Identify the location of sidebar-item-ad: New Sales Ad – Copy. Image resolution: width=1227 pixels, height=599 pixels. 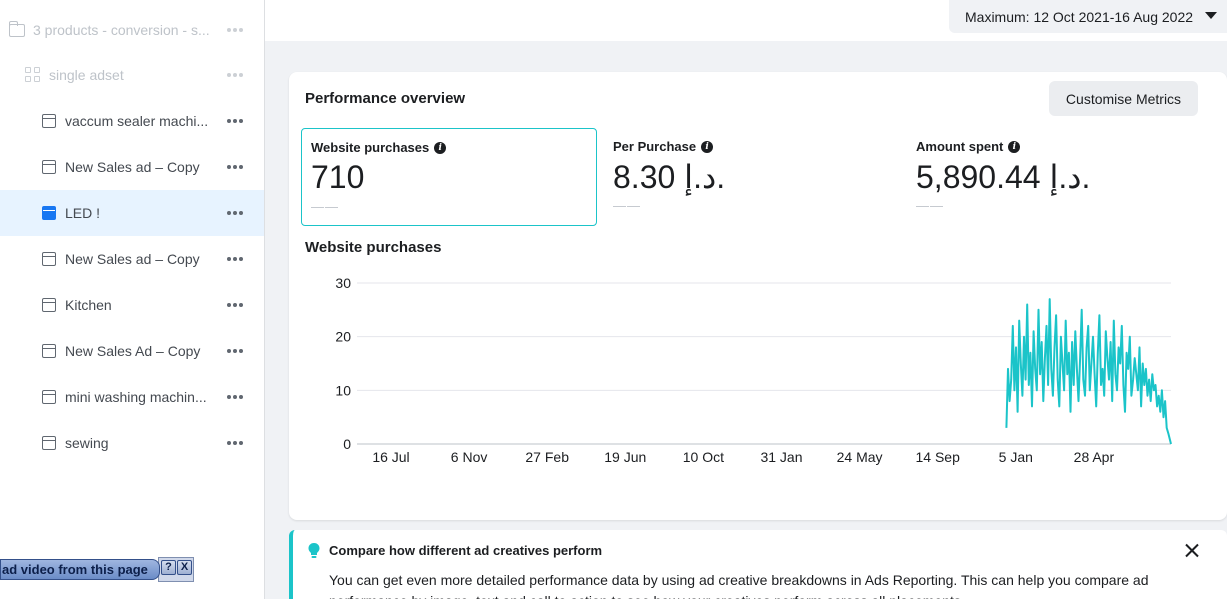
(132, 351).